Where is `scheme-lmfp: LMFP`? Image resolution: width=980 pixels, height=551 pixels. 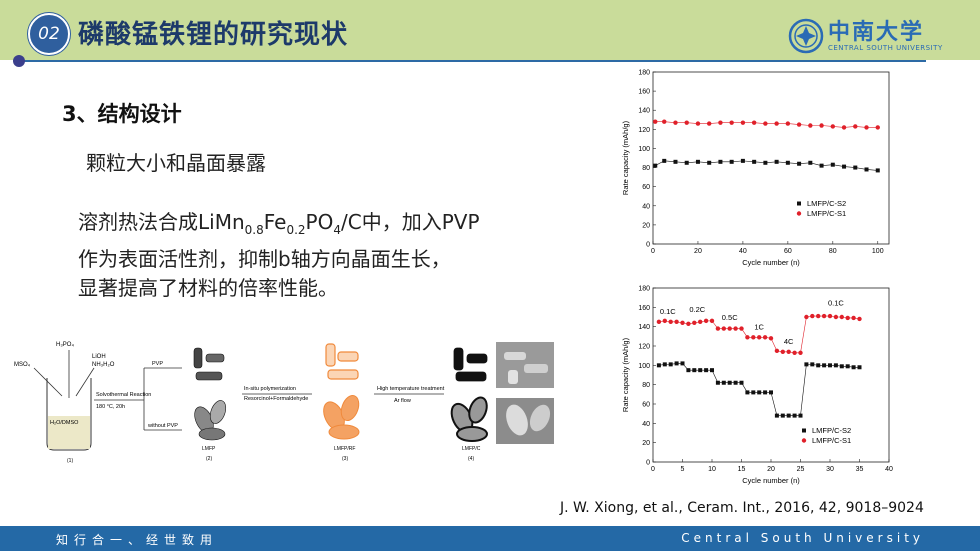 scheme-lmfp: LMFP is located at coordinates (209, 449).